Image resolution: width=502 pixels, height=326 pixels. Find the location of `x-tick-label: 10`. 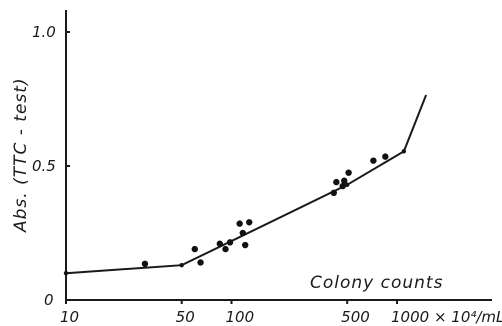

x-tick-label: 10 is located at coordinates (69, 317).